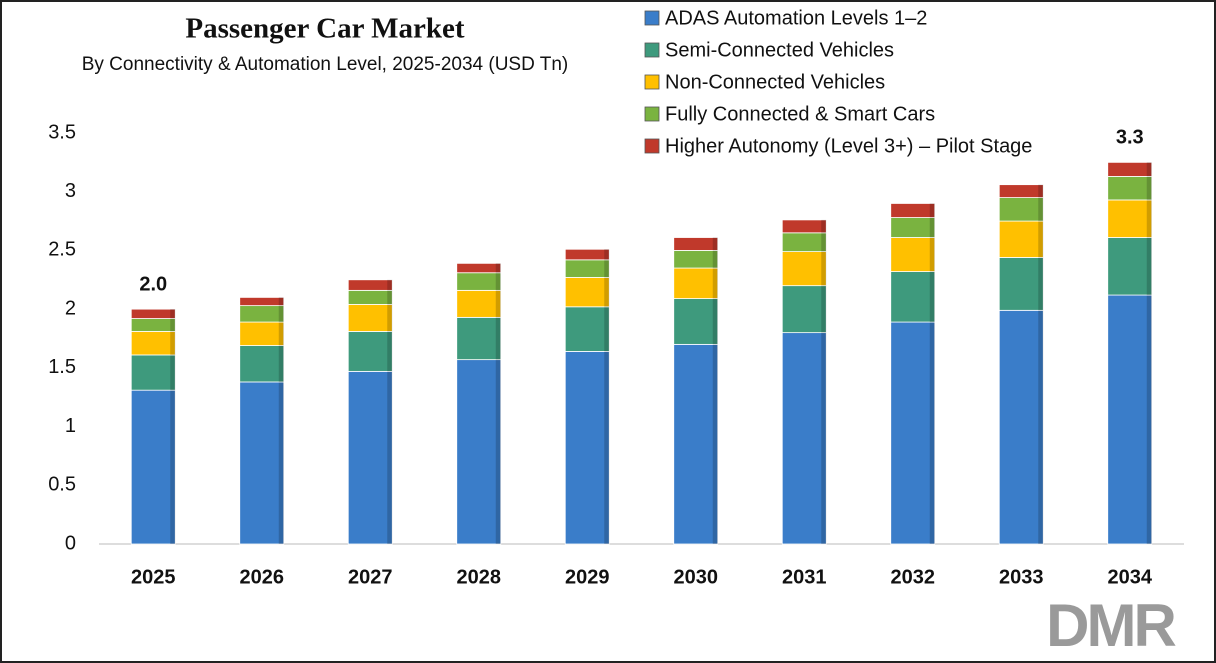 This screenshot has height=663, width=1216. What do you see at coordinates (1130, 577) in the screenshot?
I see `x-tick-label: 2034` at bounding box center [1130, 577].